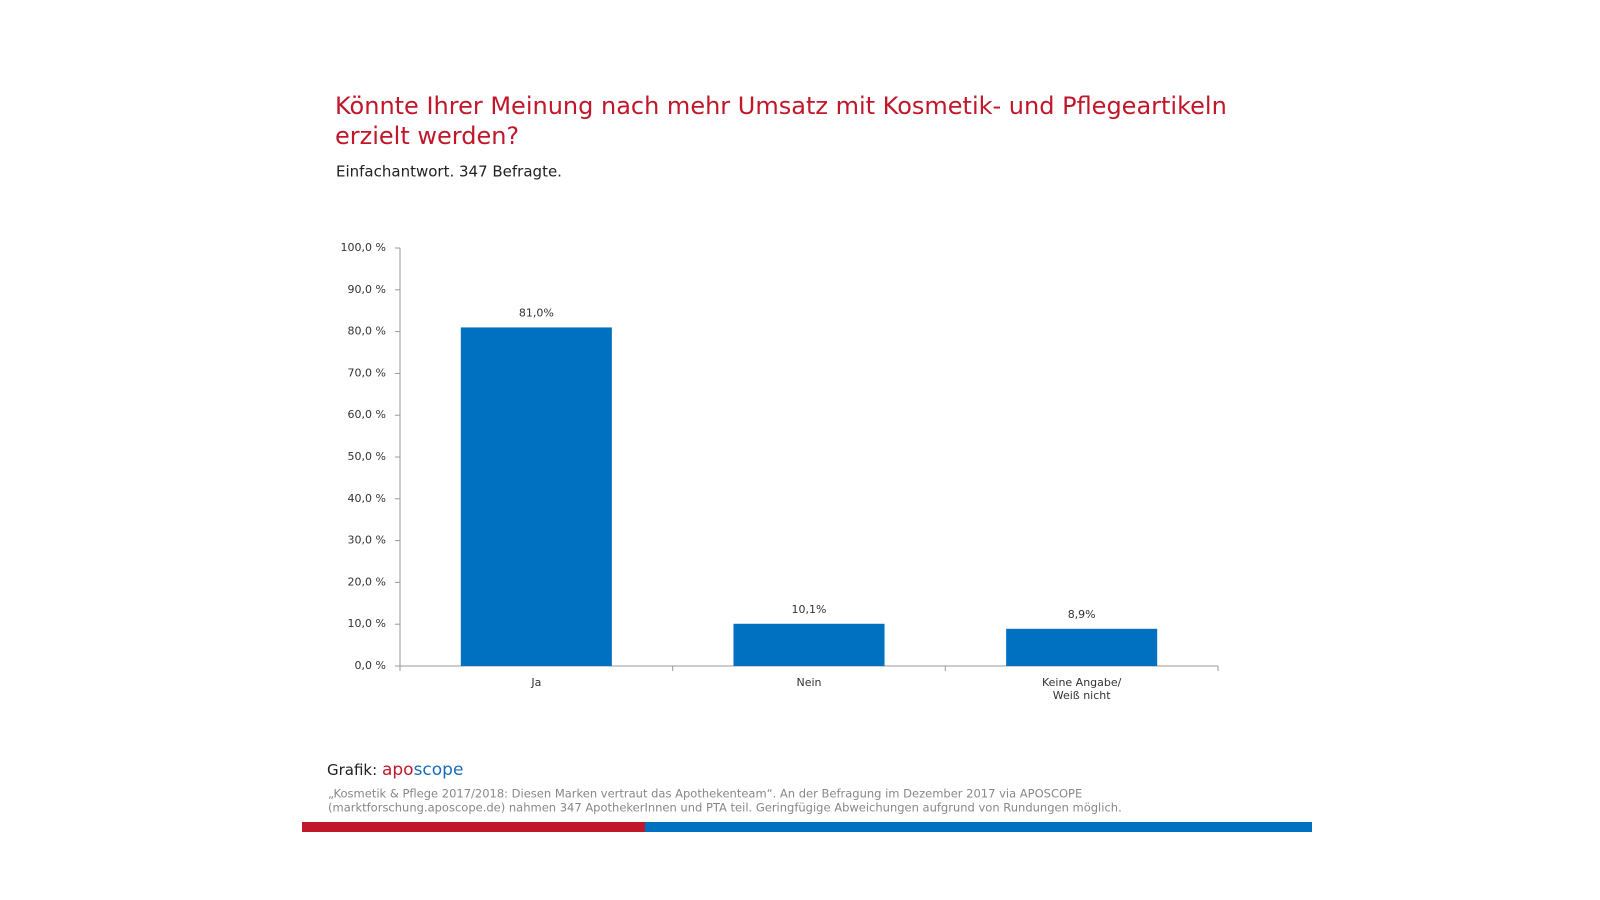 This screenshot has height=900, width=1600. What do you see at coordinates (808, 682) in the screenshot?
I see `x-tick-label: Nein` at bounding box center [808, 682].